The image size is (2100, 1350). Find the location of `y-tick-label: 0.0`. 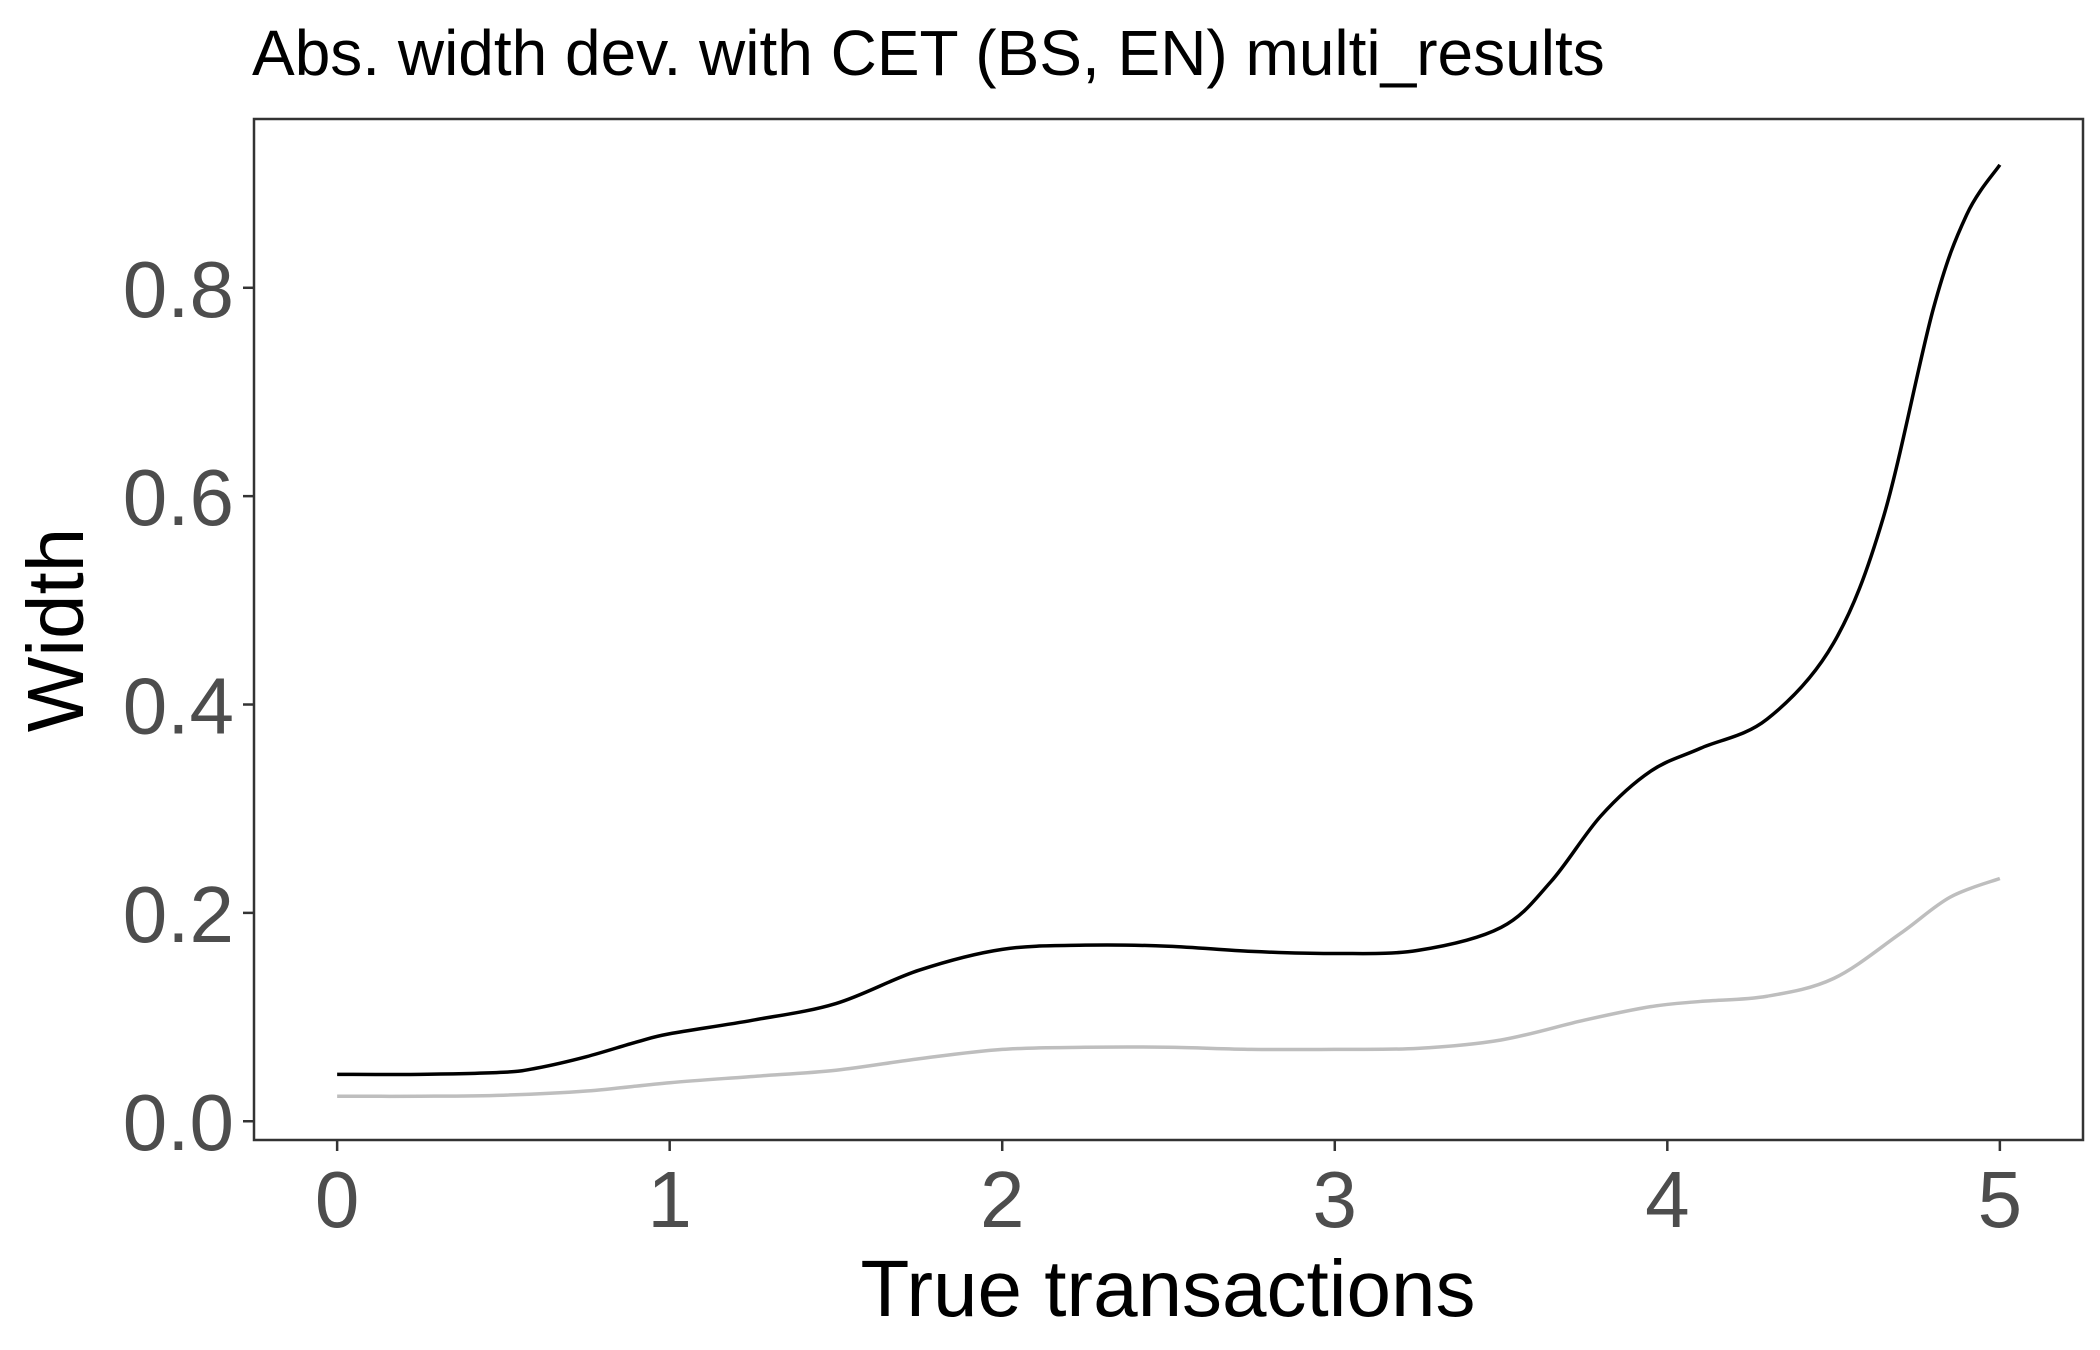

y-tick-label: 0.0 is located at coordinates (178, 1122).